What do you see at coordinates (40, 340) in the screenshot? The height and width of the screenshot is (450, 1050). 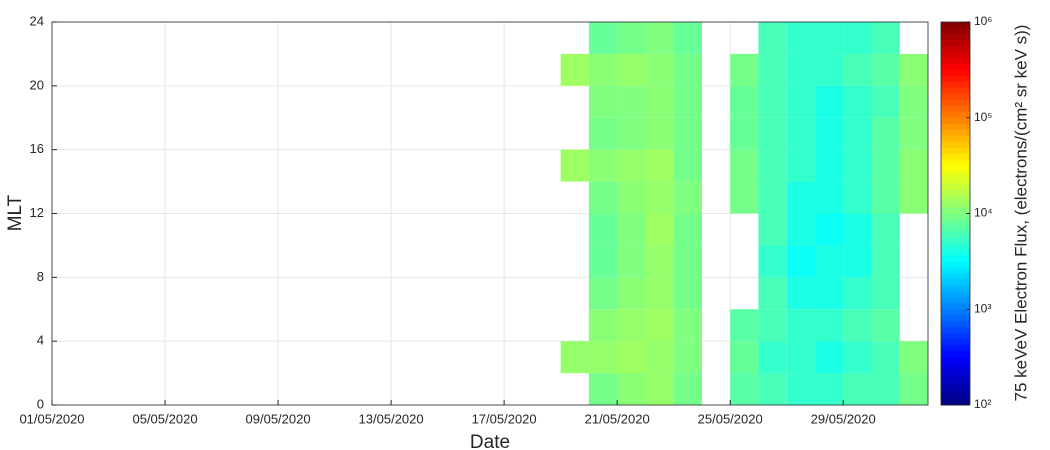 I see `y-tick-label: 4` at bounding box center [40, 340].